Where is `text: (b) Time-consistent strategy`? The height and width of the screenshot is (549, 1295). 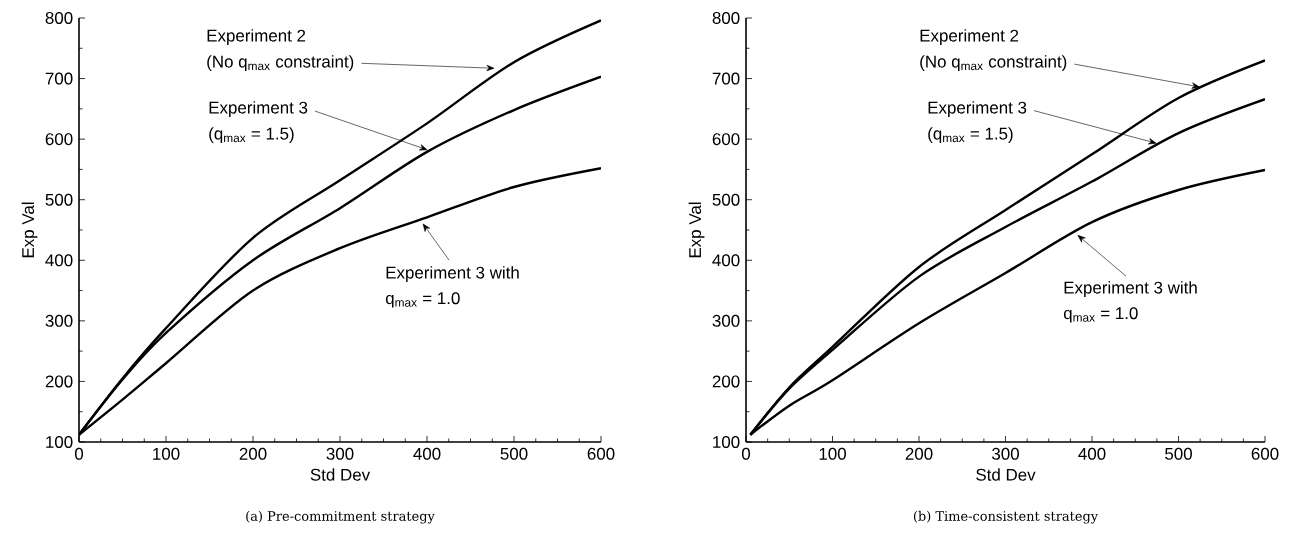
text: (b) Time-consistent strategy is located at coordinates (1006, 517).